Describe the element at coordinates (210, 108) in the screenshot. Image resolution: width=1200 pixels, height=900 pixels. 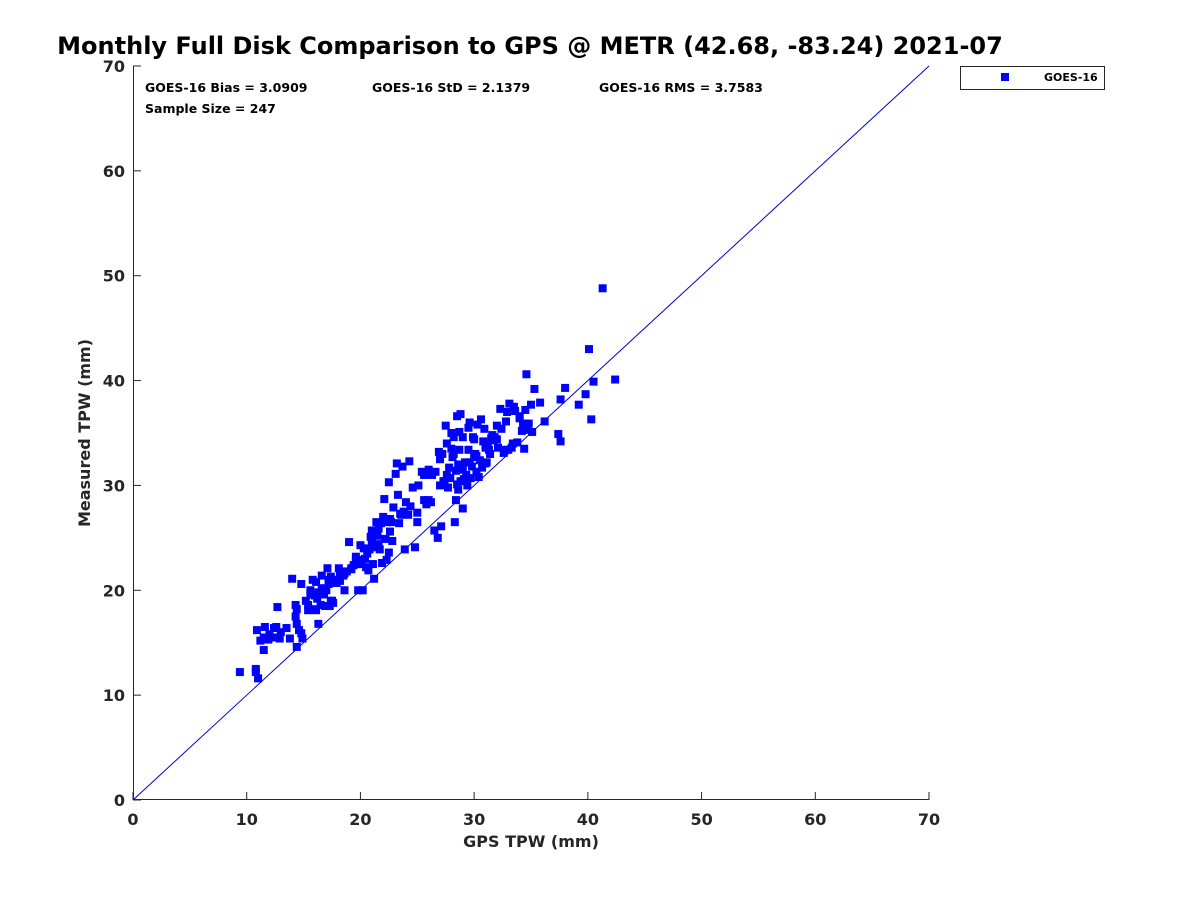
I see `sample-size-stat: Sample Size = 247` at that location.